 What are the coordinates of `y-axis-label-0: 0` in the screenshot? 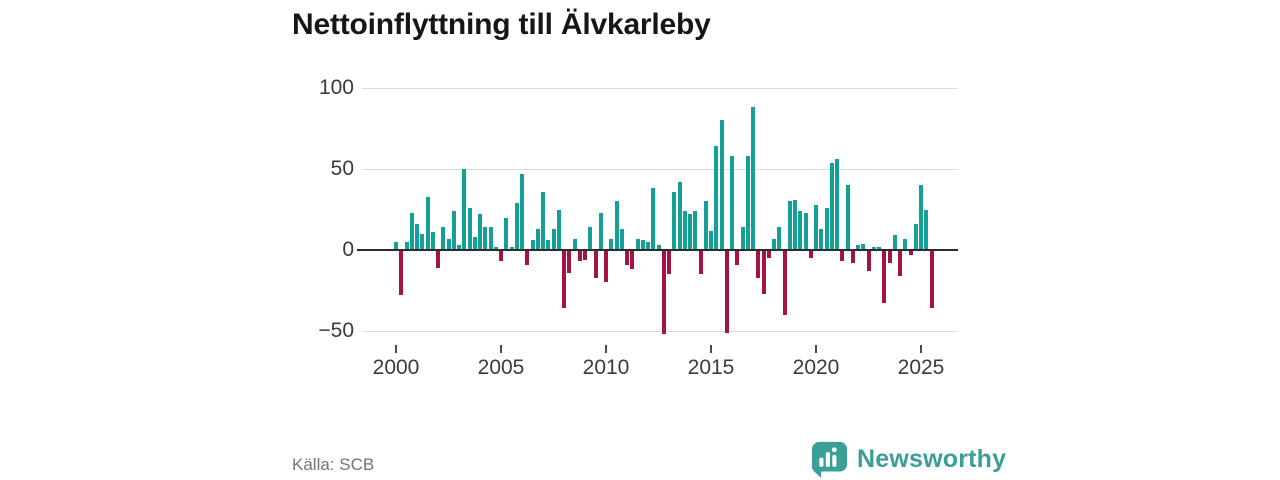 It's located at (348, 249).